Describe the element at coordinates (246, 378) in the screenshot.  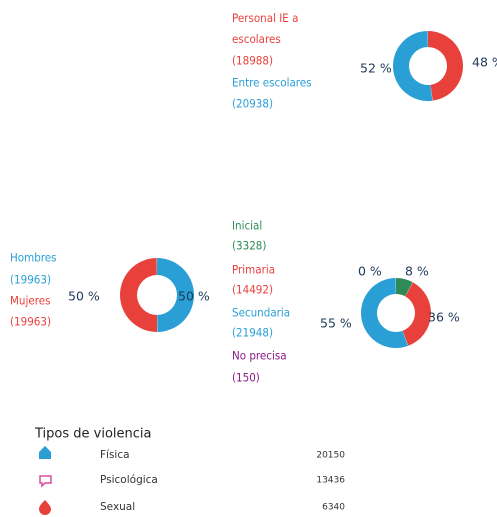
I see `count-label: (150)` at that location.